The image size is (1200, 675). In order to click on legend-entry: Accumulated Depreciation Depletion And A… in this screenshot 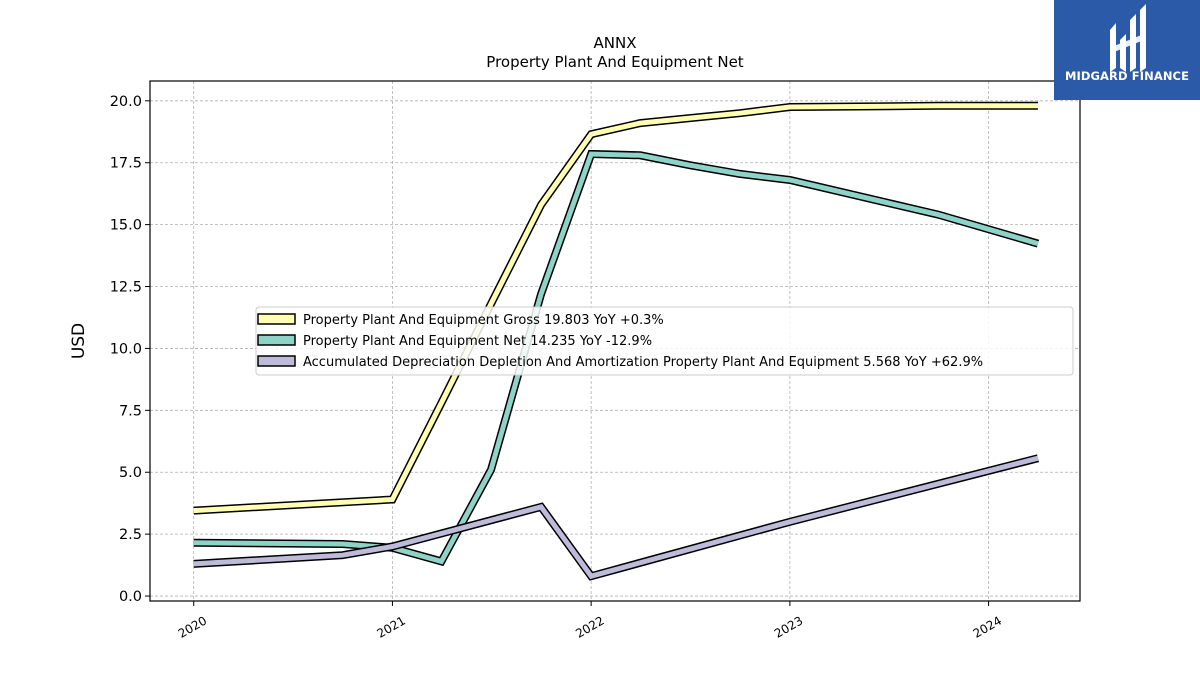, I will do `click(643, 362)`.